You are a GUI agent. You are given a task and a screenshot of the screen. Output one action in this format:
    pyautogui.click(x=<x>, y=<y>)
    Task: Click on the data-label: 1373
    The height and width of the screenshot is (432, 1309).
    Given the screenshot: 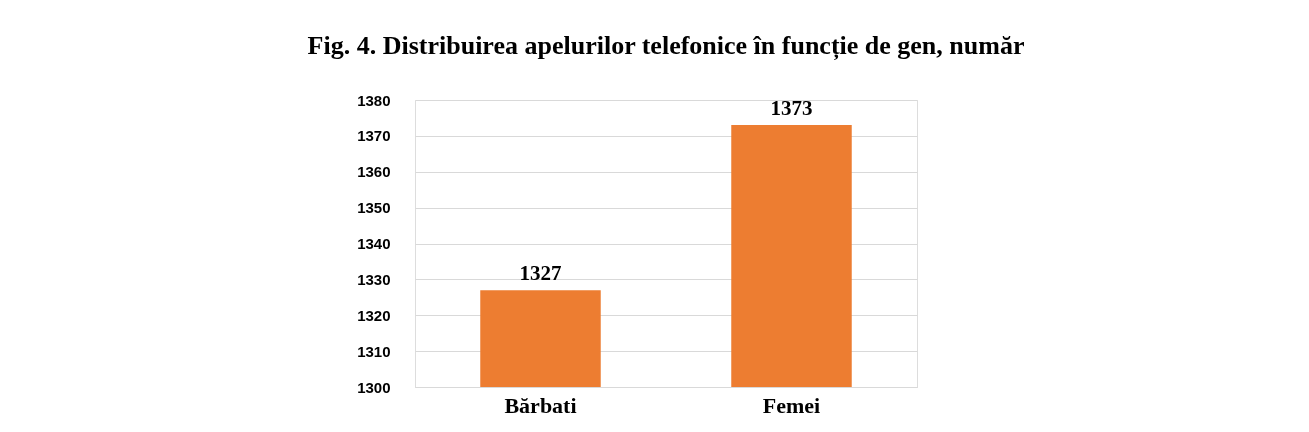 What is the action you would take?
    pyautogui.click(x=791, y=108)
    